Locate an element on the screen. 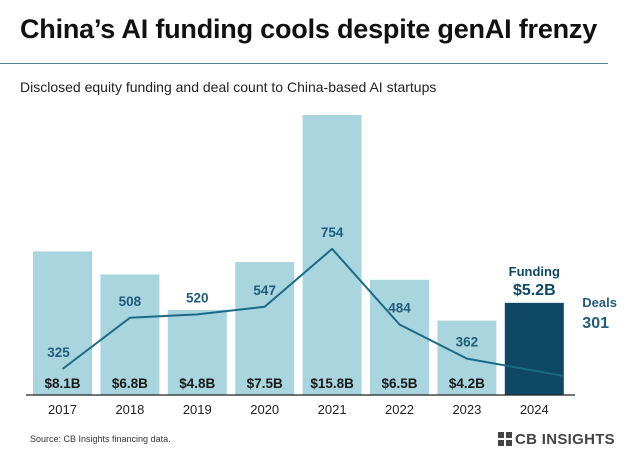 The image size is (638, 468). logo-text: CB INSIGHTS is located at coordinates (565, 439).